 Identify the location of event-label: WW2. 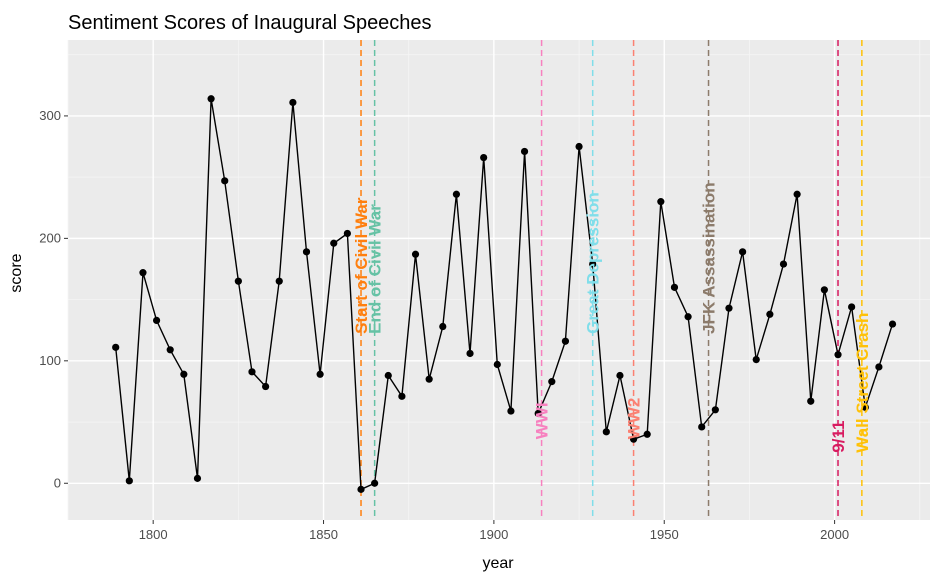
(634, 419).